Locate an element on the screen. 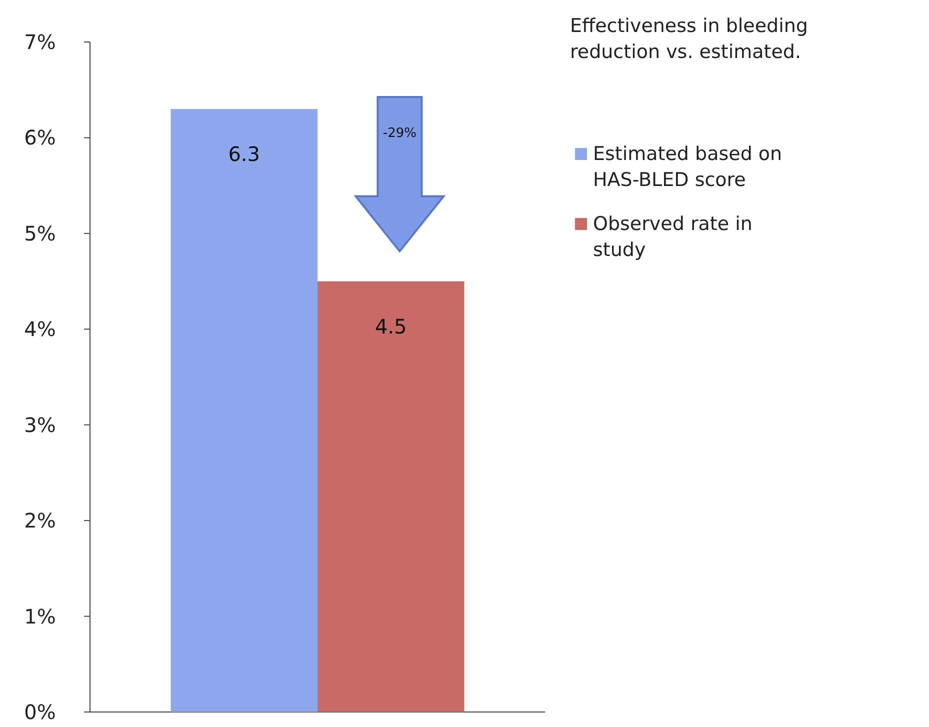  y-tick-label: 0% is located at coordinates (40, 712).